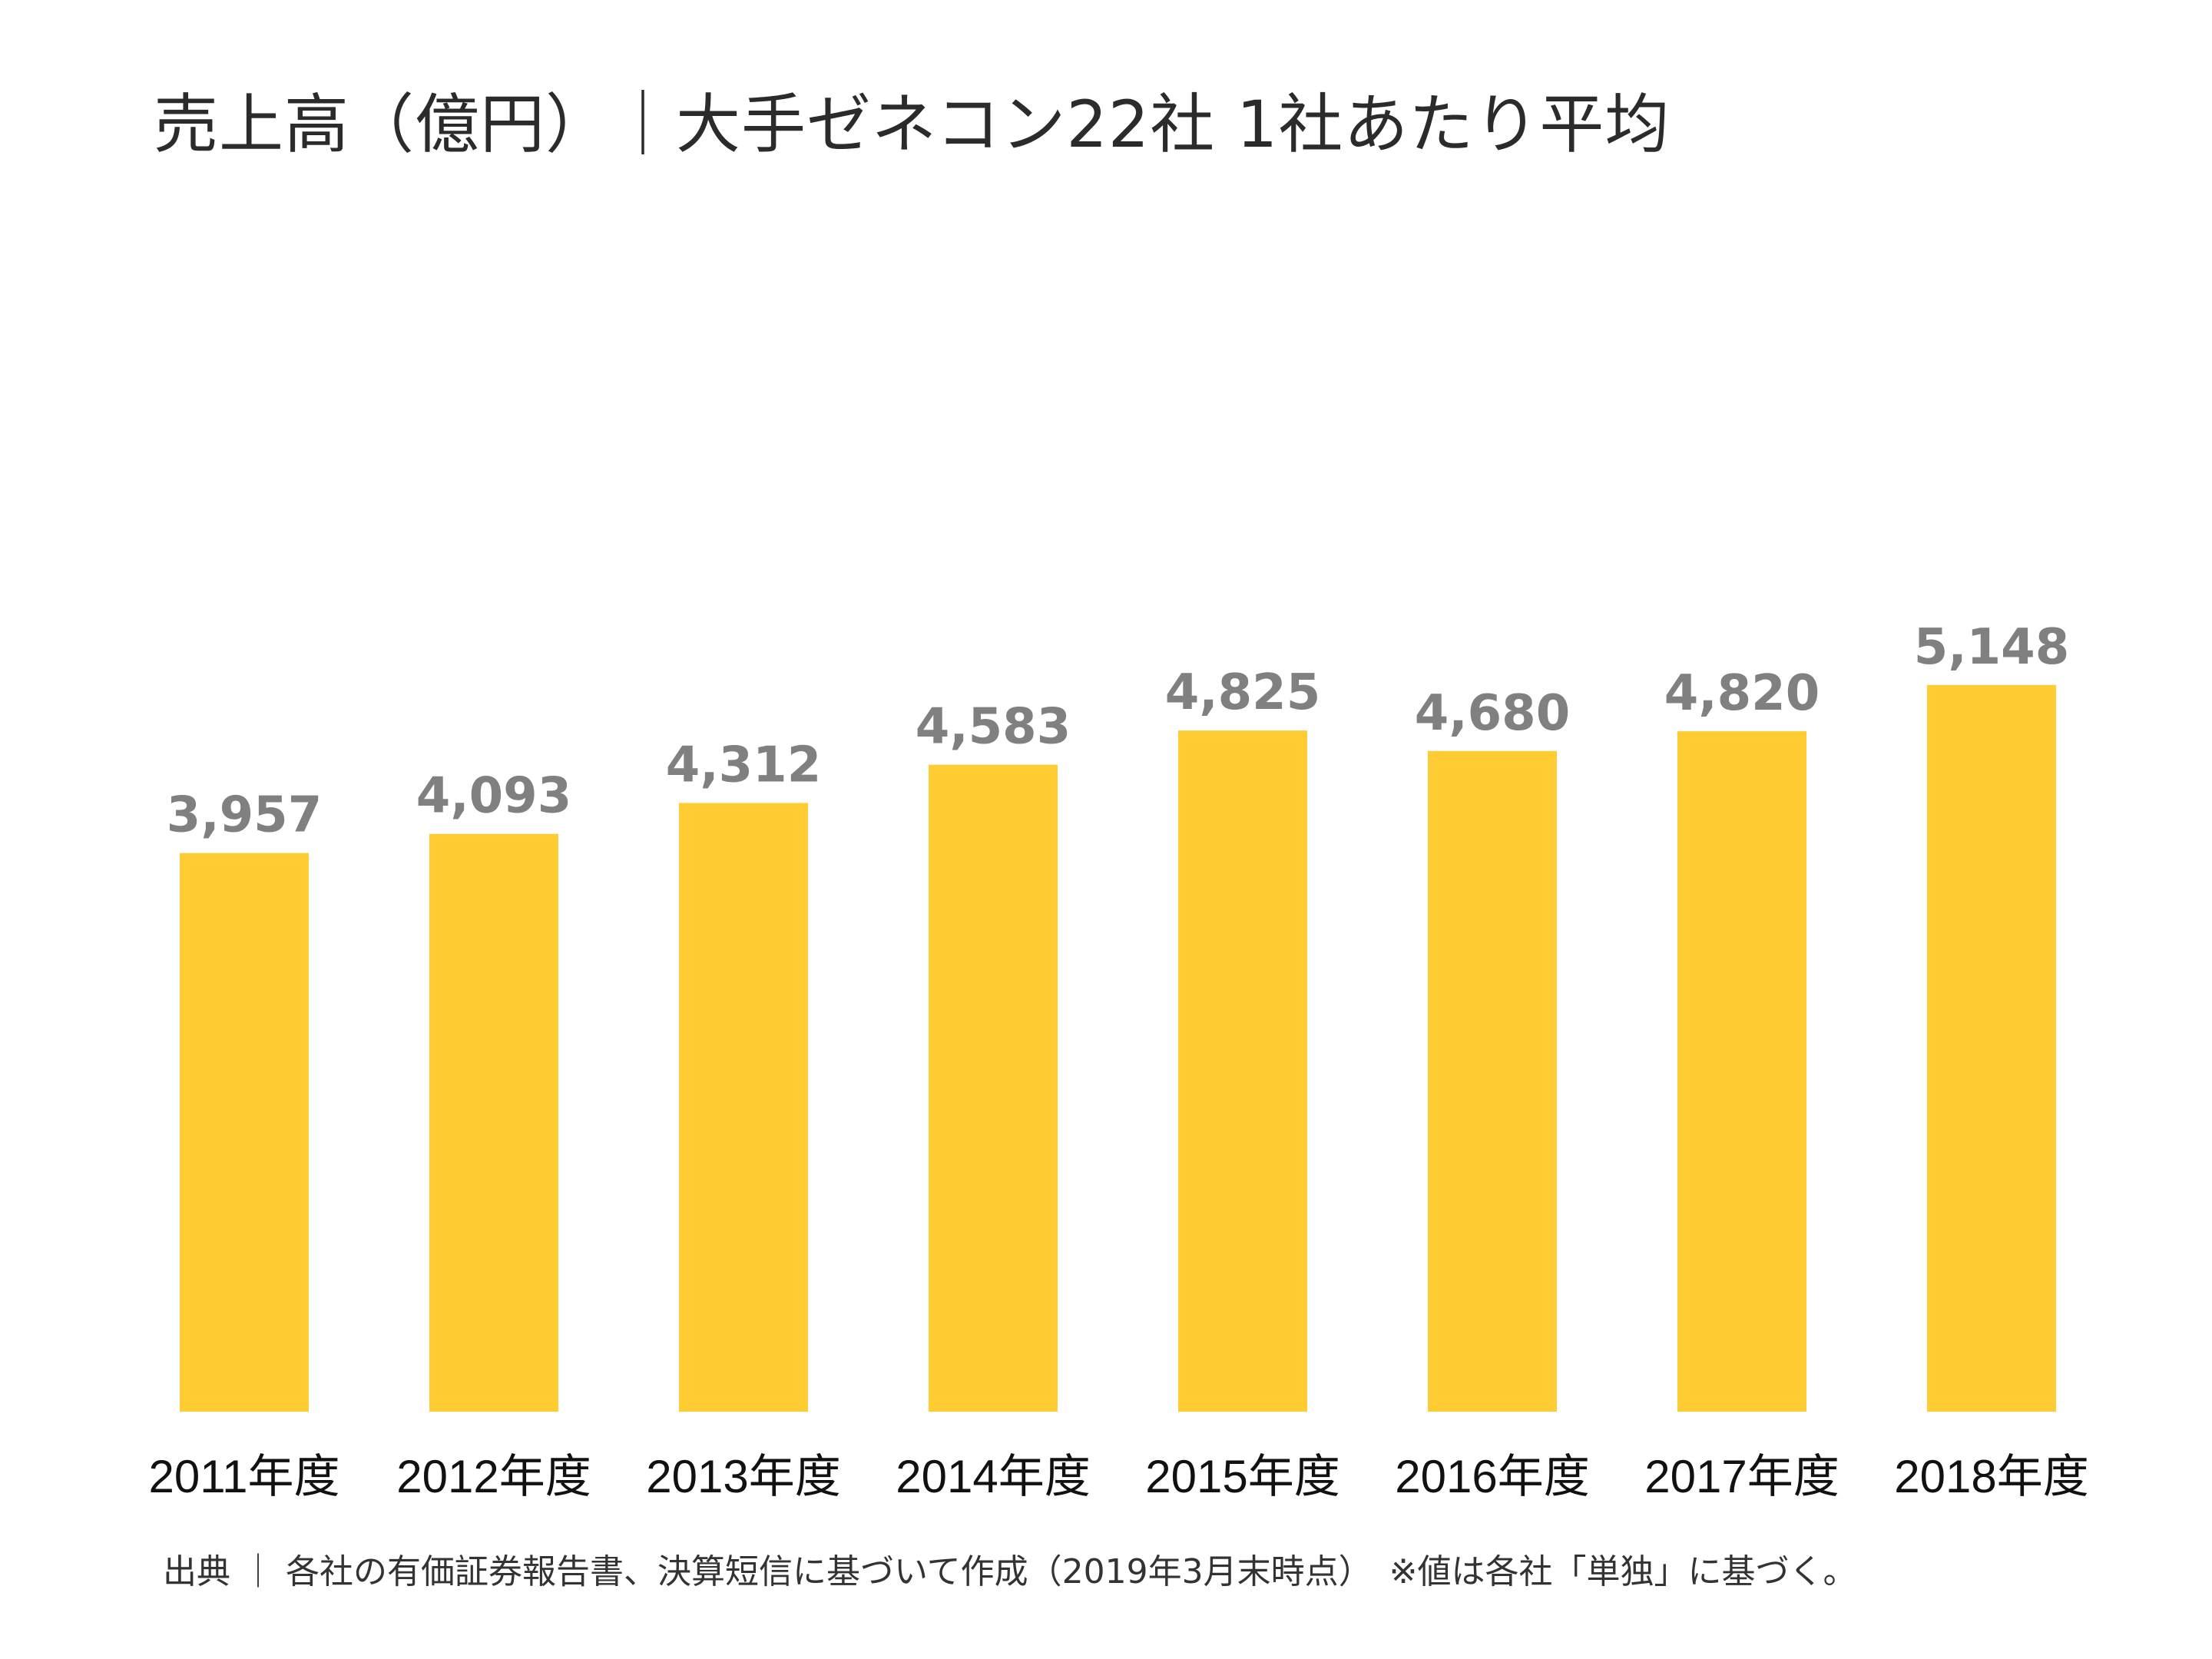 The height and width of the screenshot is (1659, 2212). What do you see at coordinates (243, 1476) in the screenshot?
I see `x-tick-label-2011年度: 2011年度` at bounding box center [243, 1476].